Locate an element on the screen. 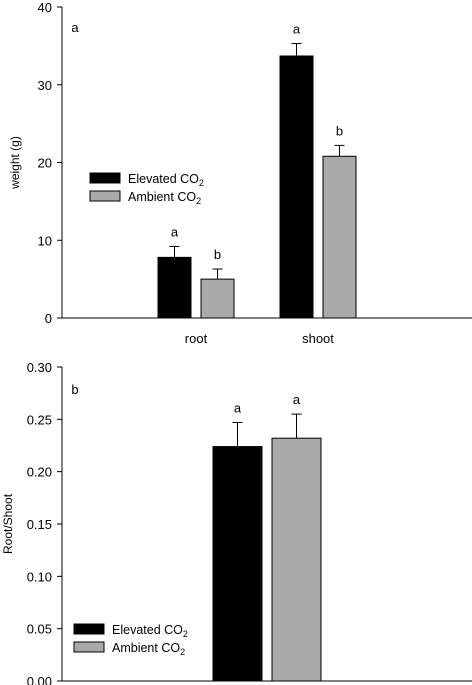 The height and width of the screenshot is (685, 472). y-tick-label: 0.05 is located at coordinates (39, 629).